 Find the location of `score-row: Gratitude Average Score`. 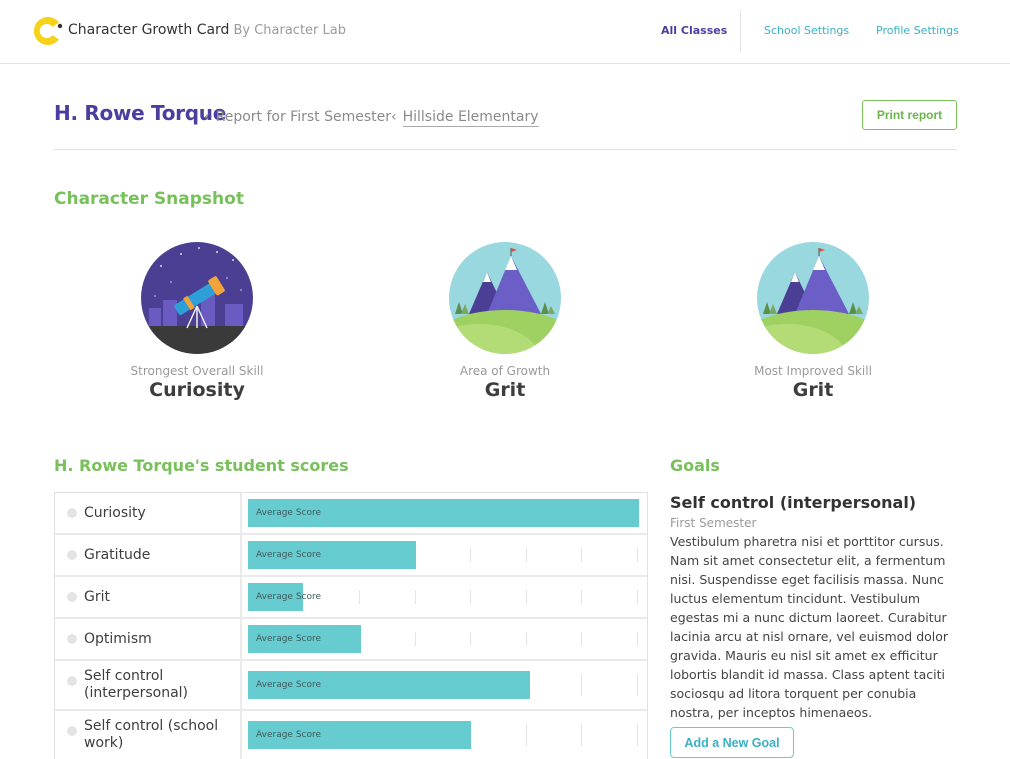

score-row: Gratitude Average Score is located at coordinates (351, 556).